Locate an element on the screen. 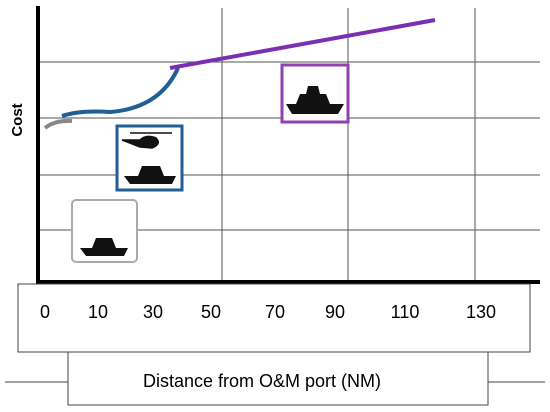 The image size is (550, 412). ctv-curve is located at coordinates (120, 92).